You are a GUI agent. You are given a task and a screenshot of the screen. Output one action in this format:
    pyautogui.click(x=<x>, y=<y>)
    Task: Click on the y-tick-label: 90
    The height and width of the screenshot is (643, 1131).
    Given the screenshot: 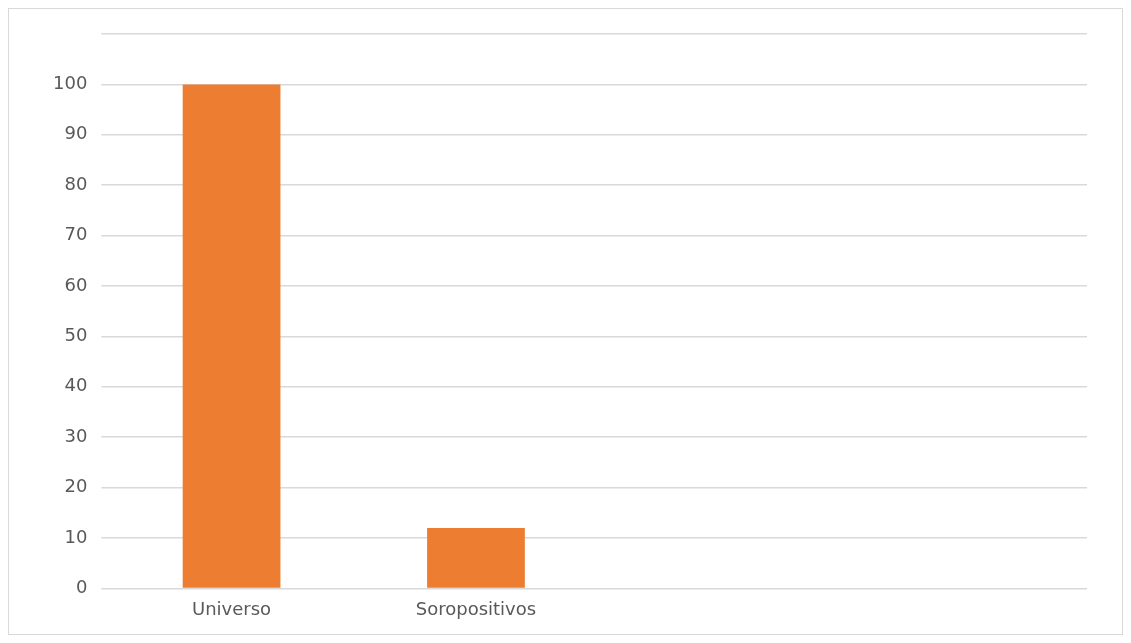 What is the action you would take?
    pyautogui.click(x=76, y=133)
    